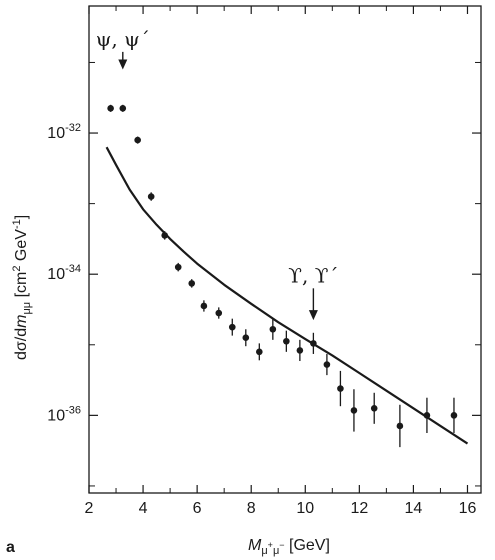 This screenshot has height=560, width=495. What do you see at coordinates (89, 508) in the screenshot?
I see `x-tick-label: 2` at bounding box center [89, 508].